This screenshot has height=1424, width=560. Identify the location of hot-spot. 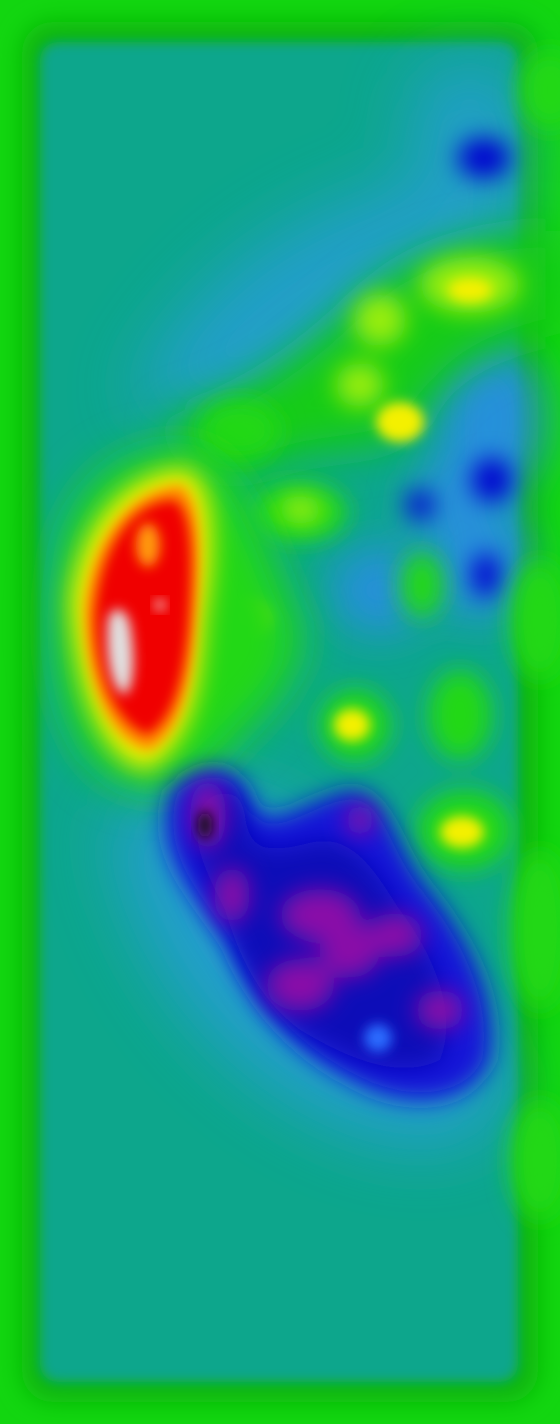
(178, 619).